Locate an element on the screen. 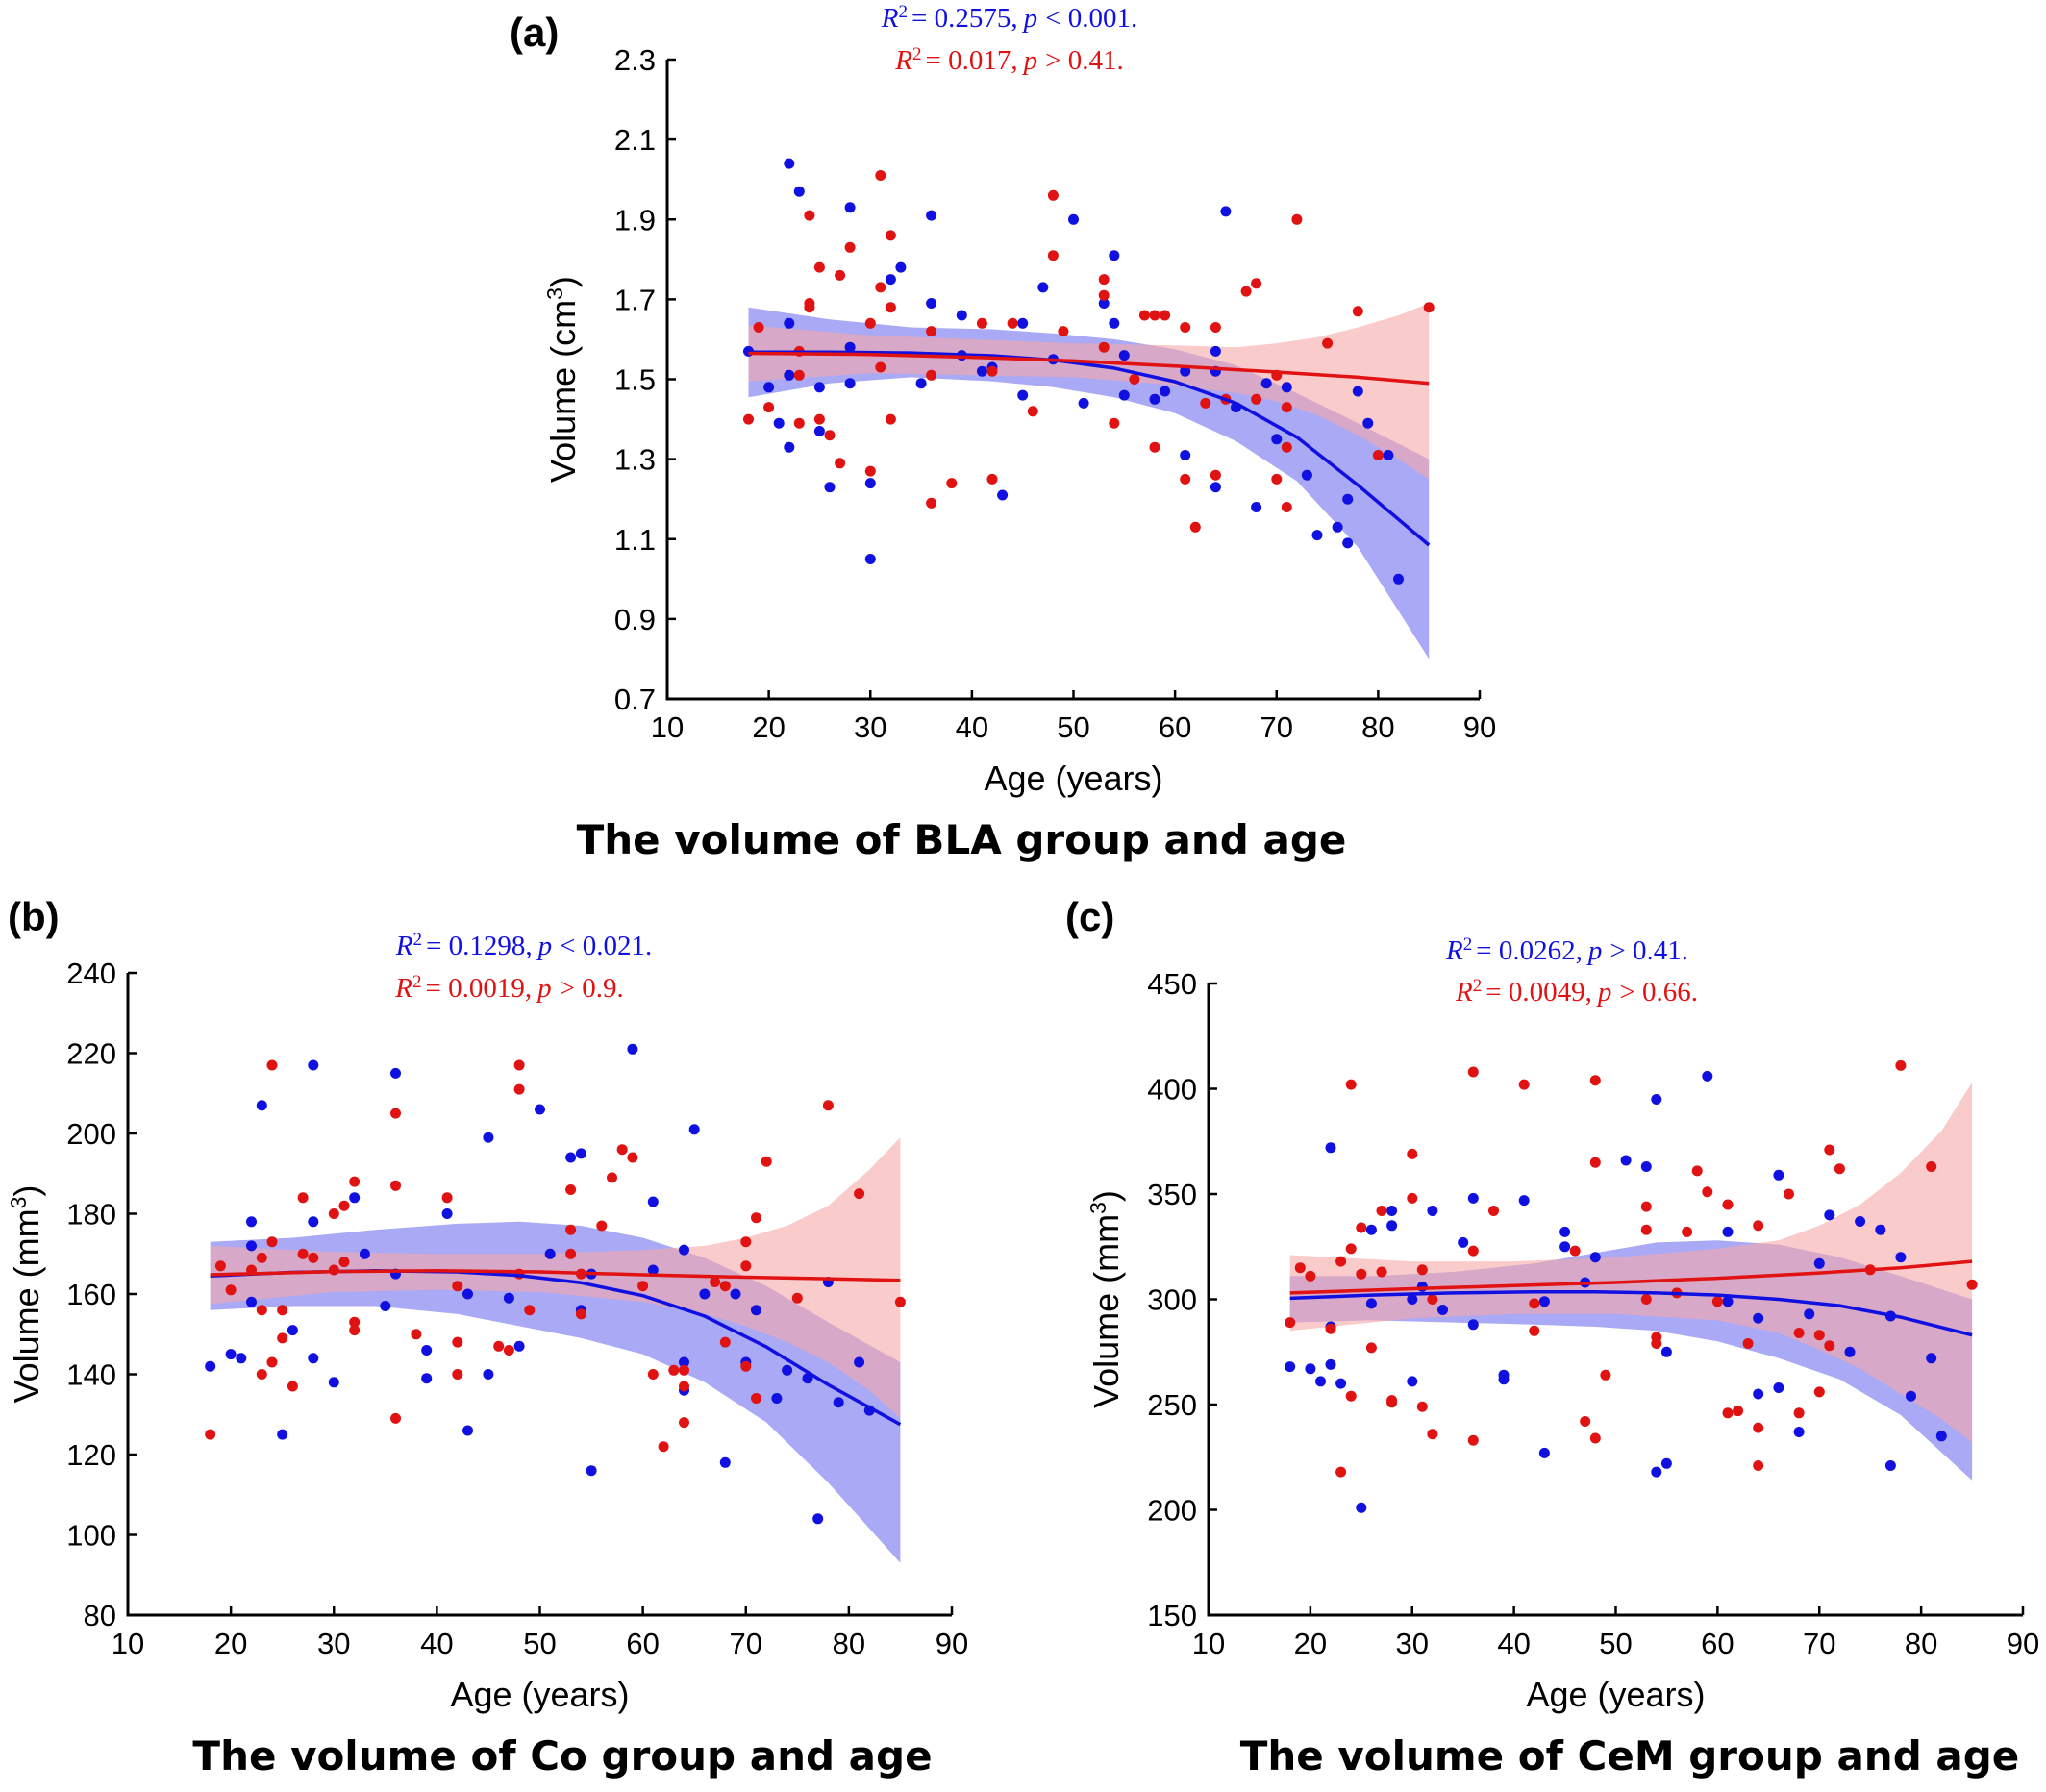  p-value: < 0.021. is located at coordinates (606, 946).